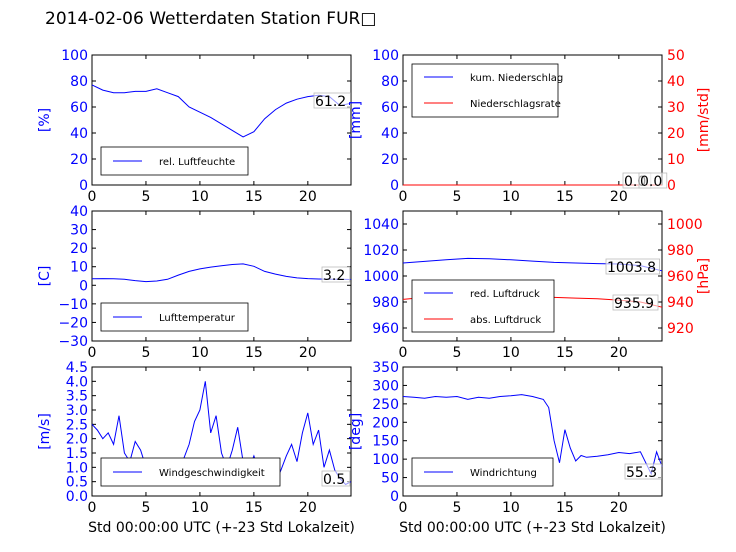 The image size is (736, 552). I want to click on legend-entry: kum. Niederschlag, so click(516, 78).